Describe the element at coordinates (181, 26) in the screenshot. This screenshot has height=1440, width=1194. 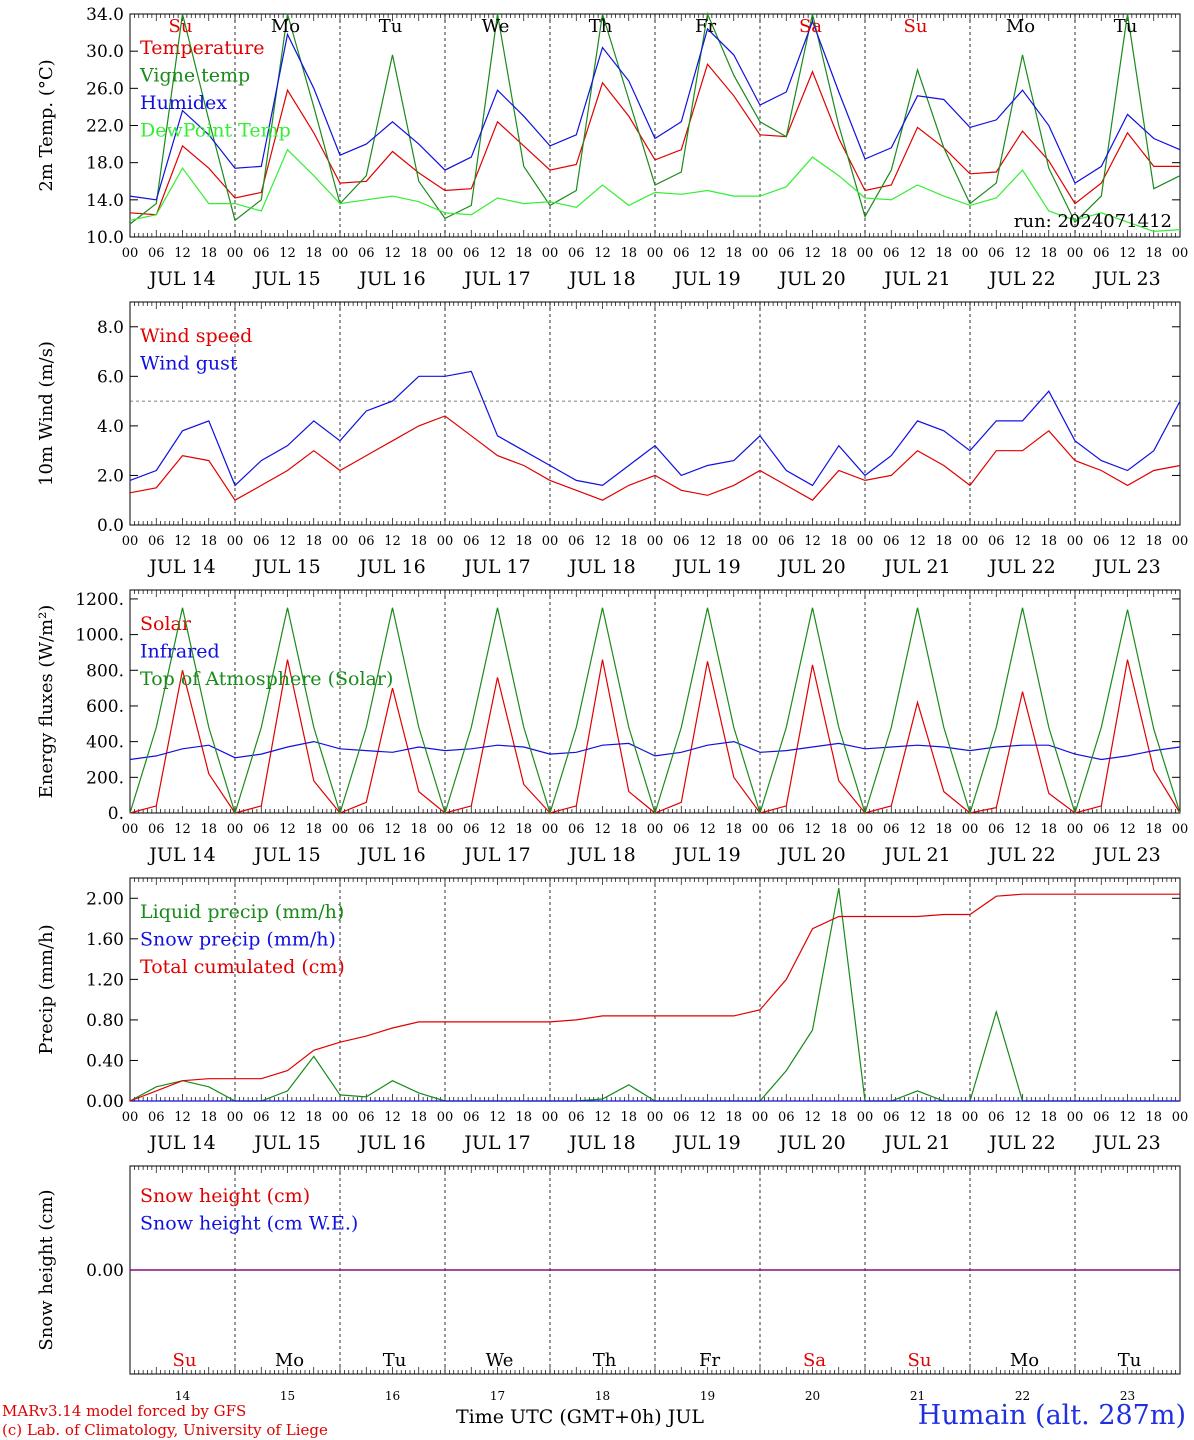
I see `weekday-label: Su` at that location.